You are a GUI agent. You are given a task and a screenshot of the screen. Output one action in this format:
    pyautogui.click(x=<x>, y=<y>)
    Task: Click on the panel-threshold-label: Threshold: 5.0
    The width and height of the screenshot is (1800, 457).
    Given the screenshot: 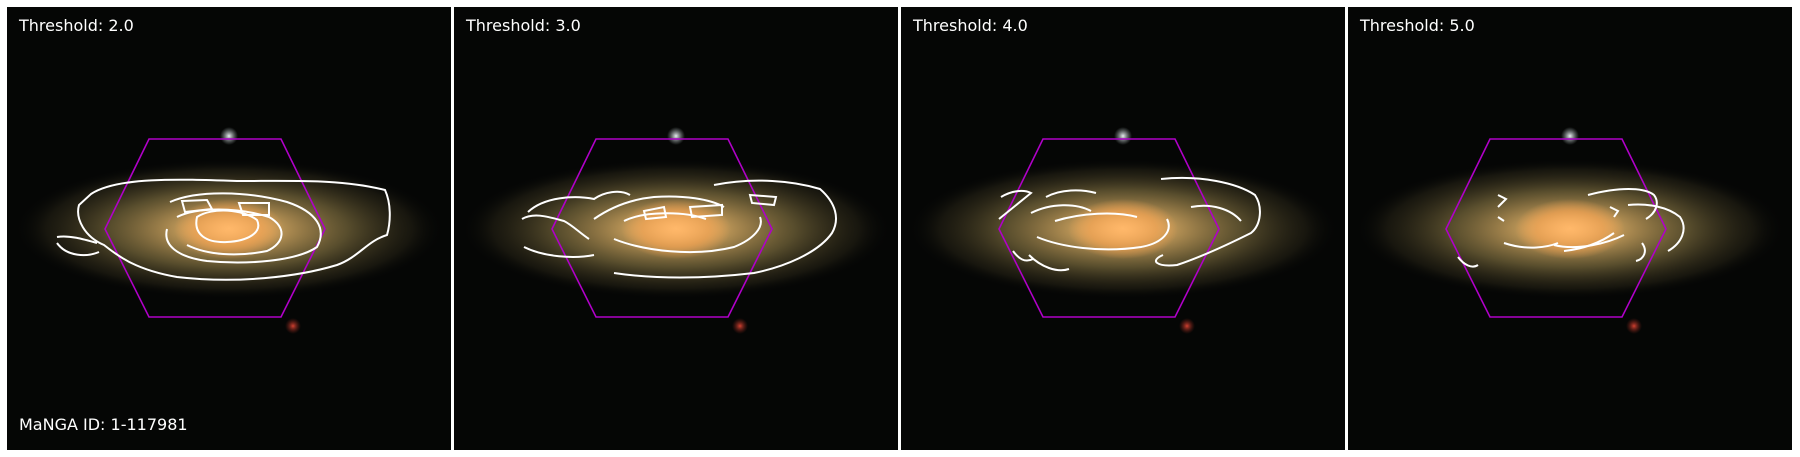 What is the action you would take?
    pyautogui.click(x=1417, y=25)
    